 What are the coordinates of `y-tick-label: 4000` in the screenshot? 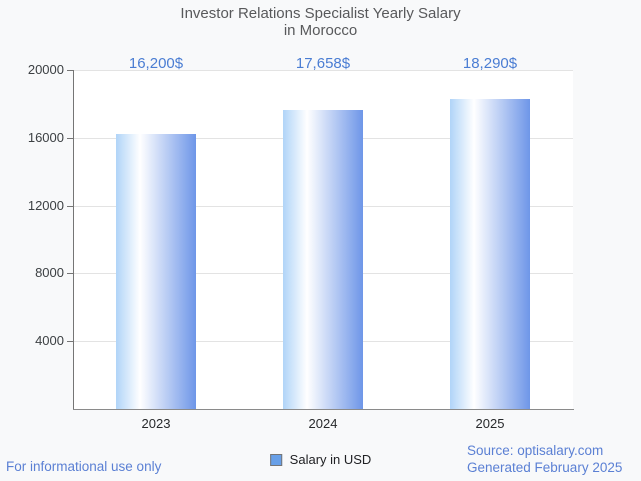 It's located at (49, 340).